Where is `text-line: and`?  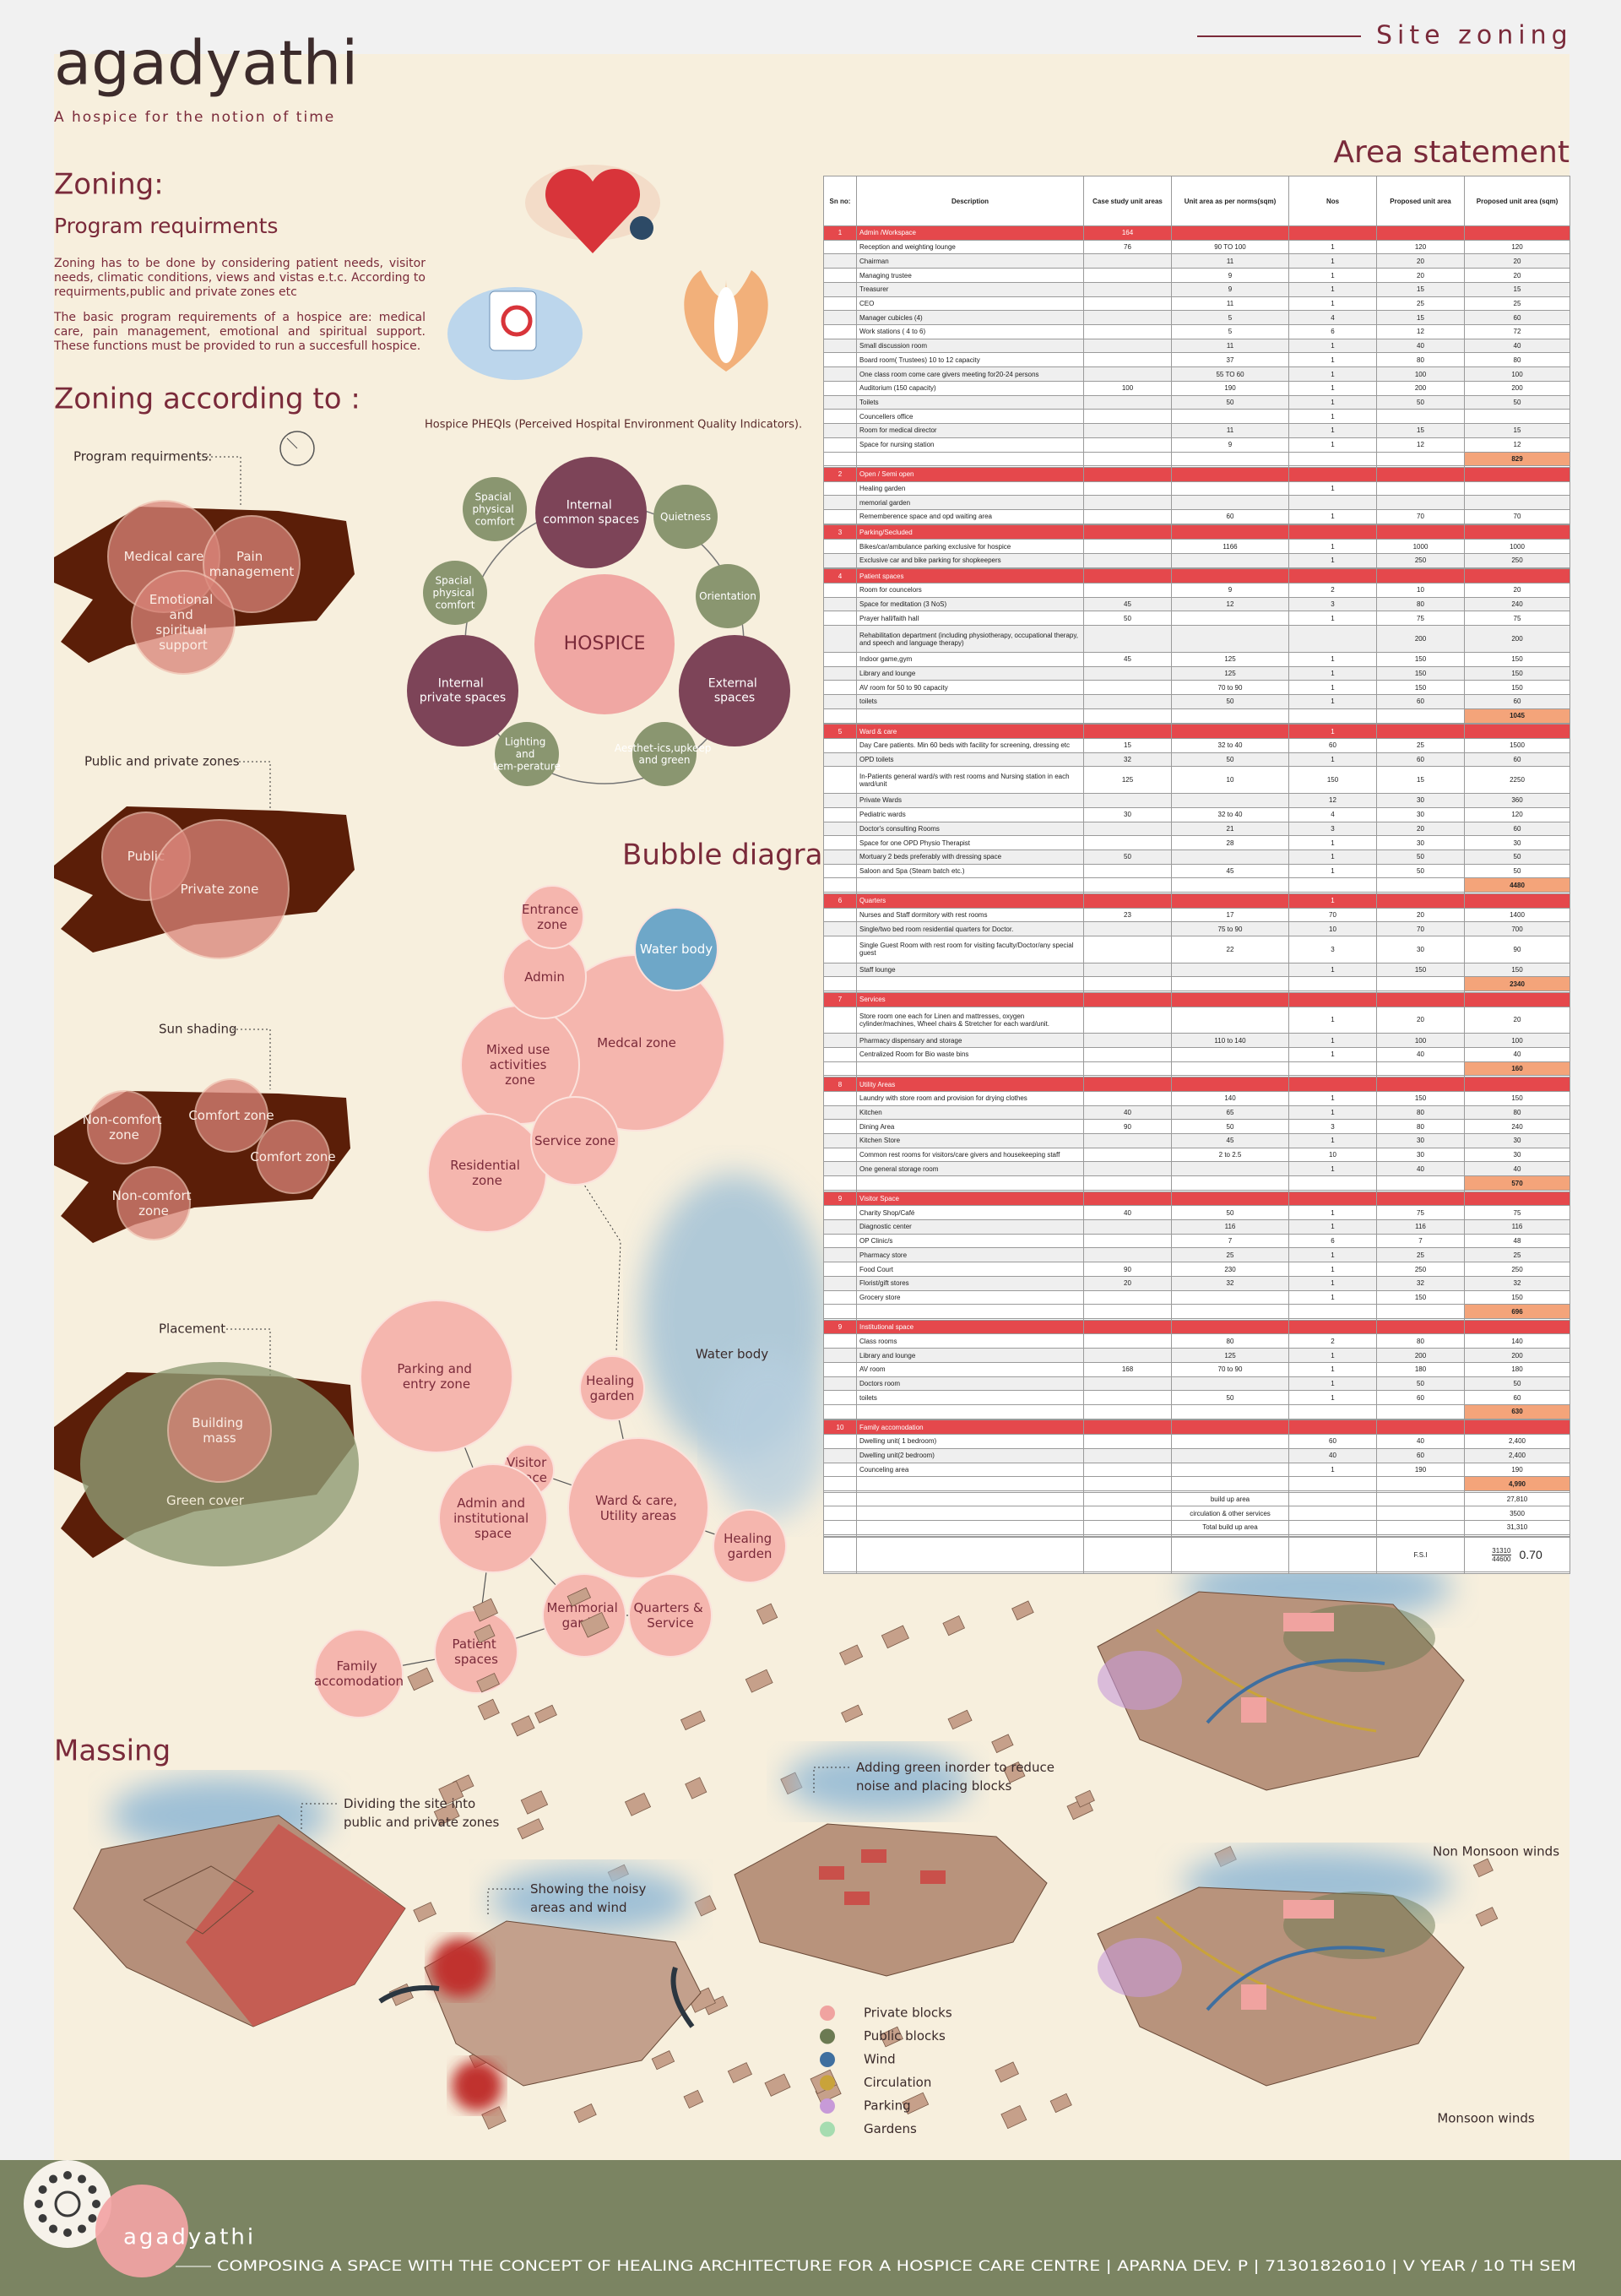
text-line: and is located at coordinates (184, 614).